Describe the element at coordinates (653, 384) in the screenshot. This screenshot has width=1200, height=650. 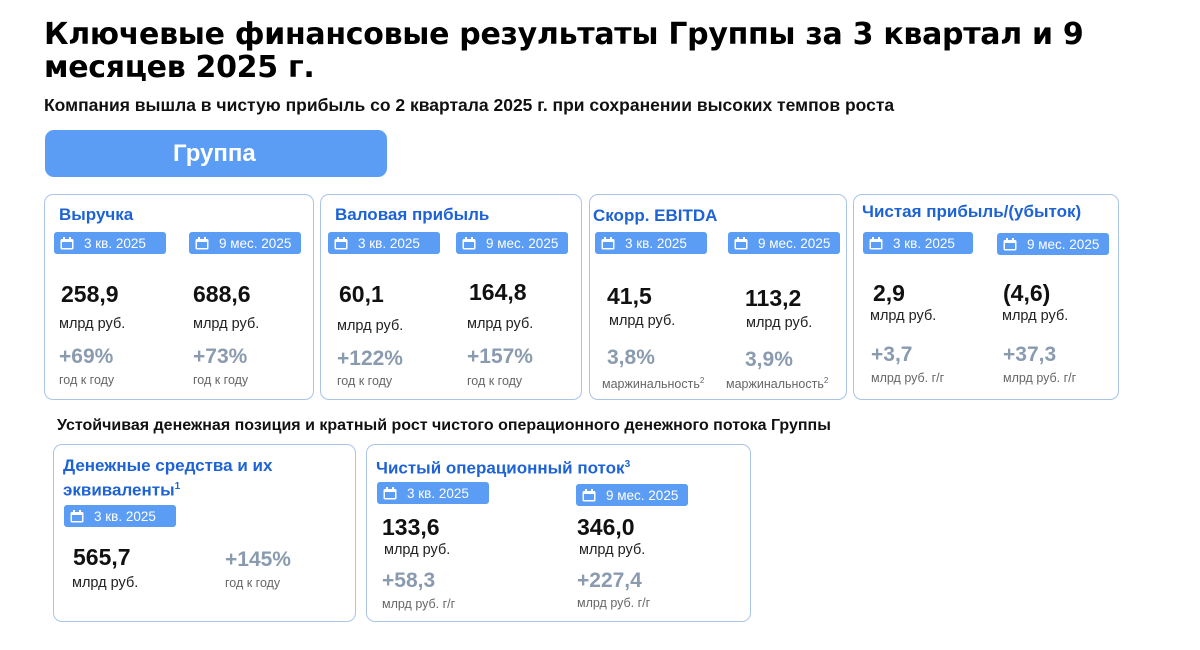
I see `q3-margin-label: маржинальность2` at that location.